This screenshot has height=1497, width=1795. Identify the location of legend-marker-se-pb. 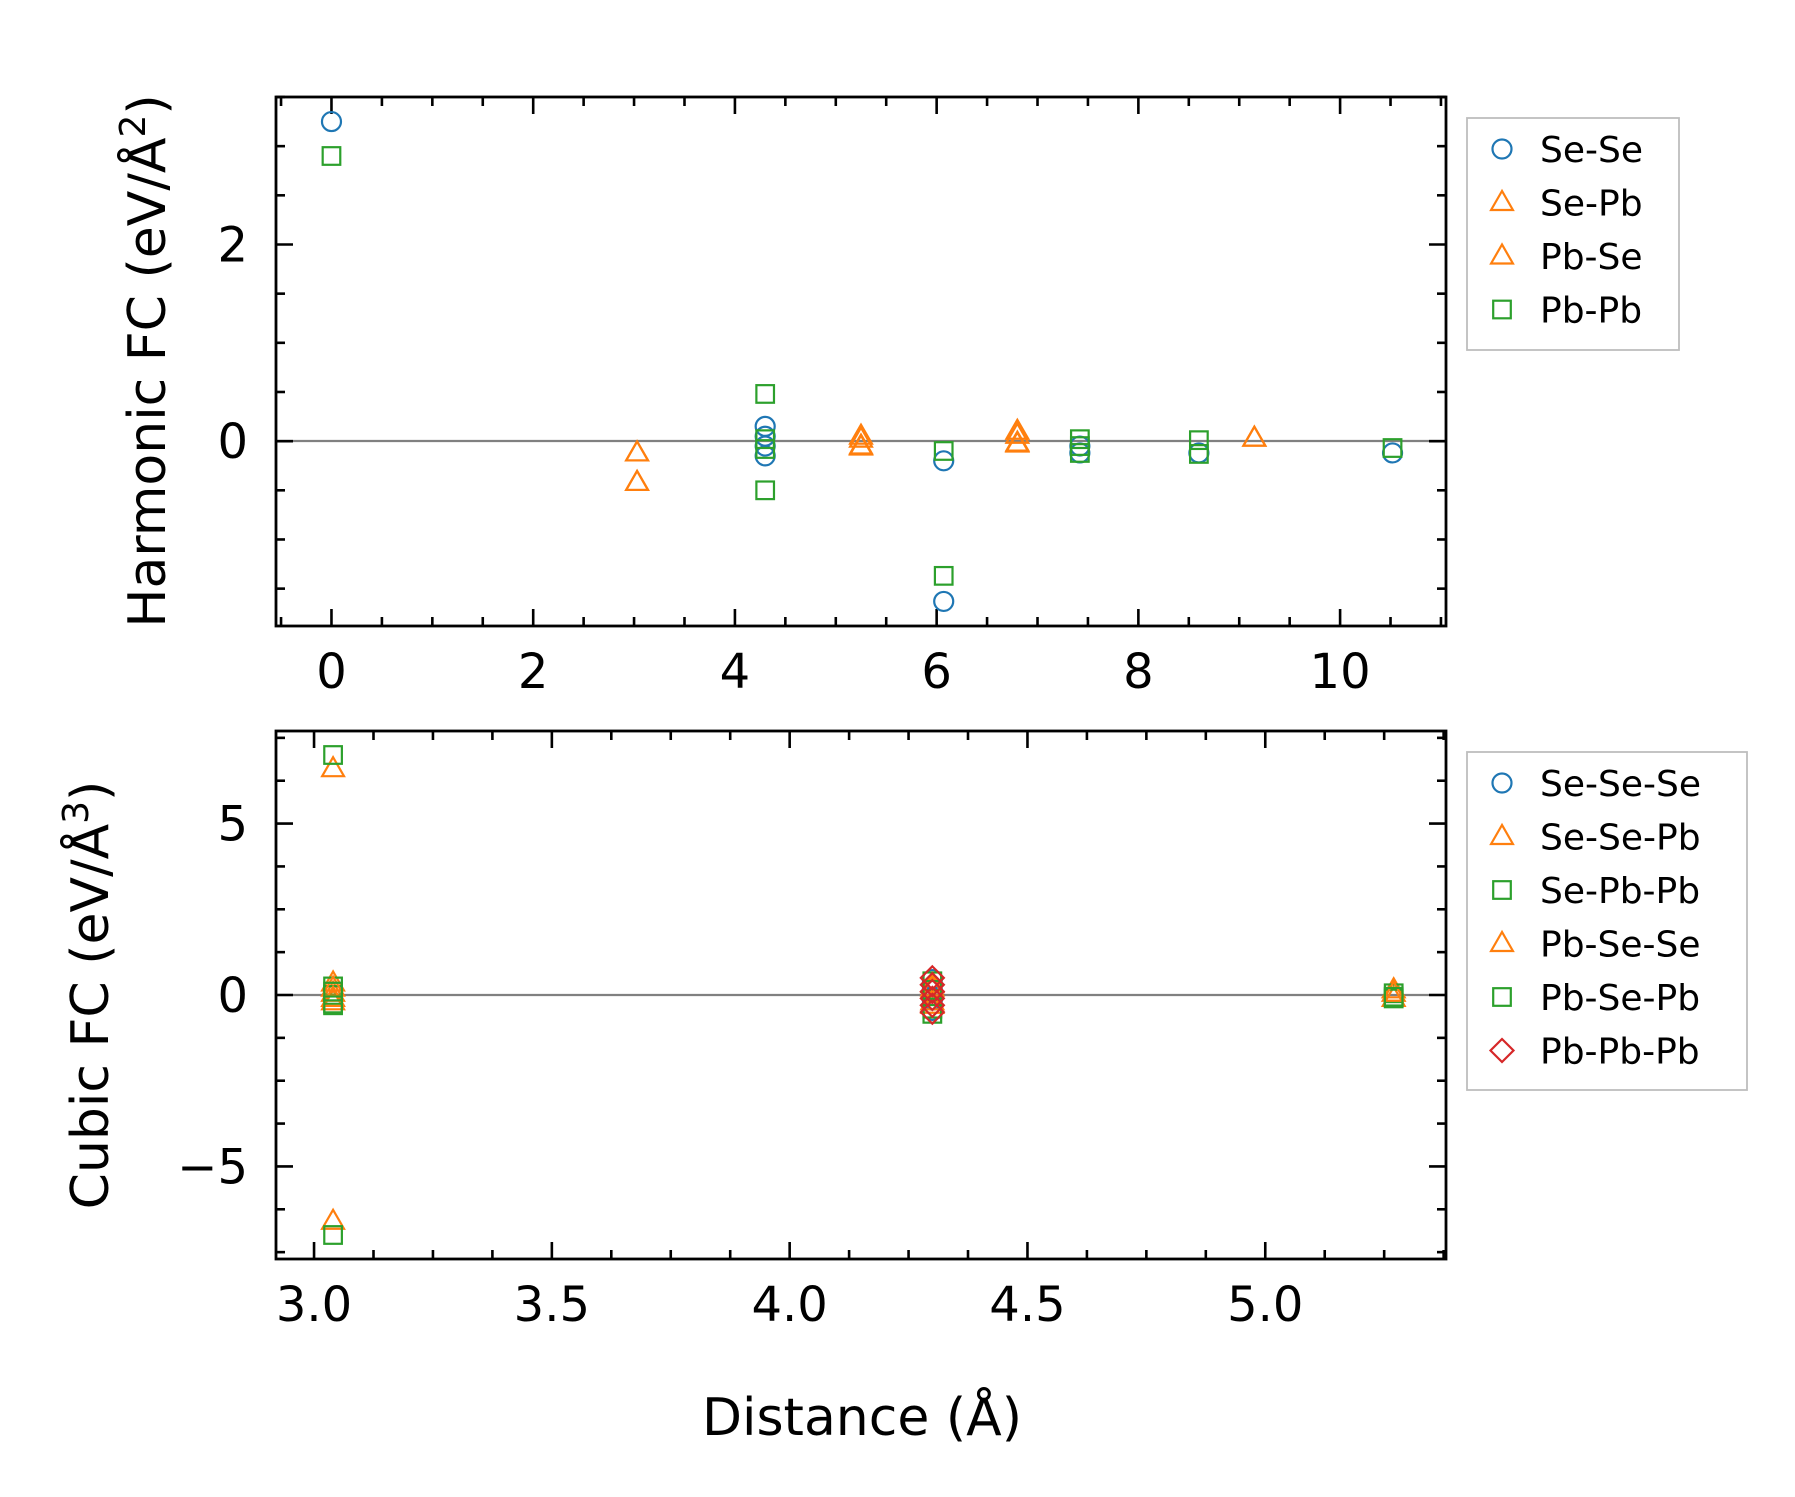
(1502, 200).